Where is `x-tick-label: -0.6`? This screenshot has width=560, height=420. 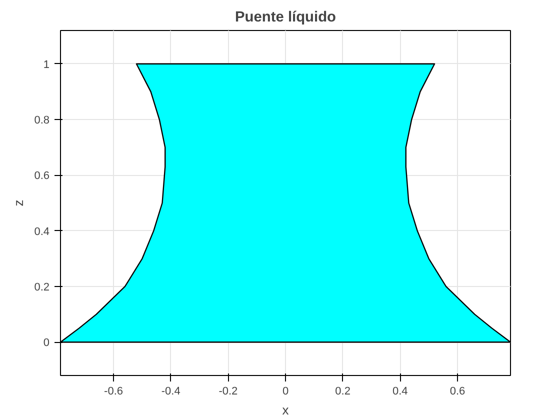 x-tick-label: -0.6 is located at coordinates (114, 392).